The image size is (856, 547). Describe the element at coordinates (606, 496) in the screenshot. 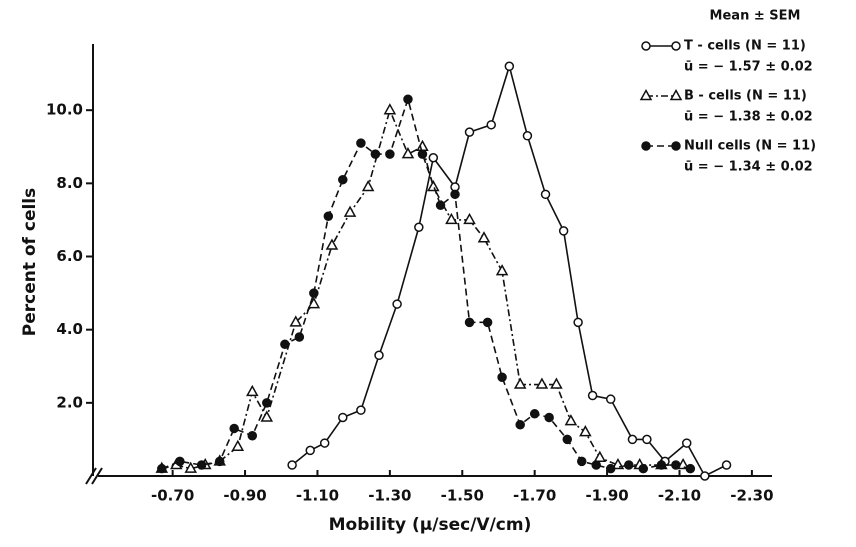

I see `x-tick-label: -1.90` at that location.